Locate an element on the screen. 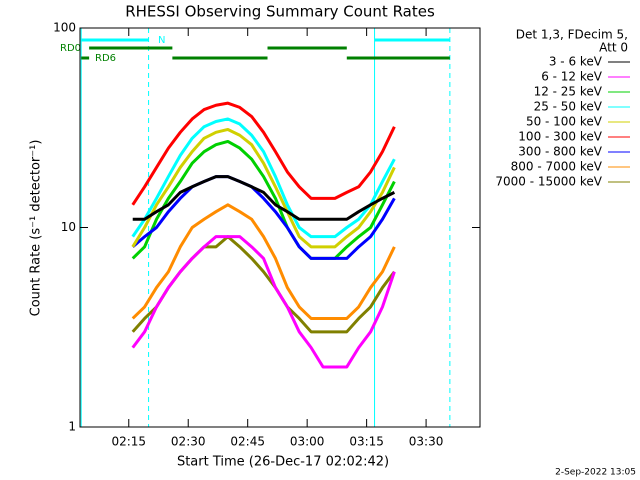 Image resolution: width=640 pixels, height=480 pixels. legend-label: 100 - 300 keV is located at coordinates (560, 137).